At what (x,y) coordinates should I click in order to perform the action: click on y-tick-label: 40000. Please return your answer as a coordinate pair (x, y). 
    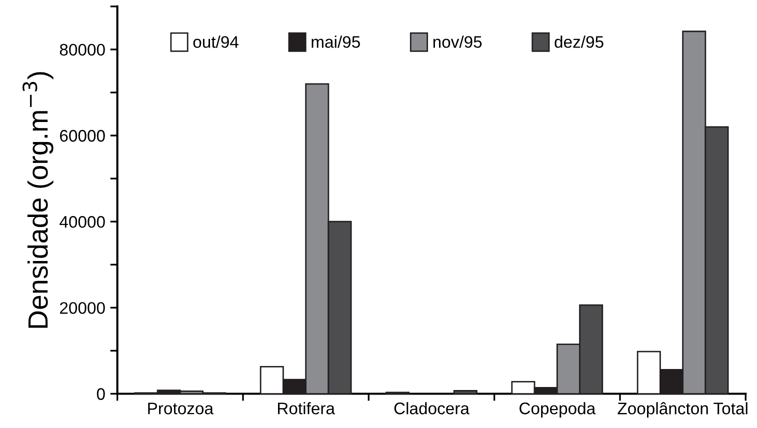
    Looking at the image, I should click on (82, 222).